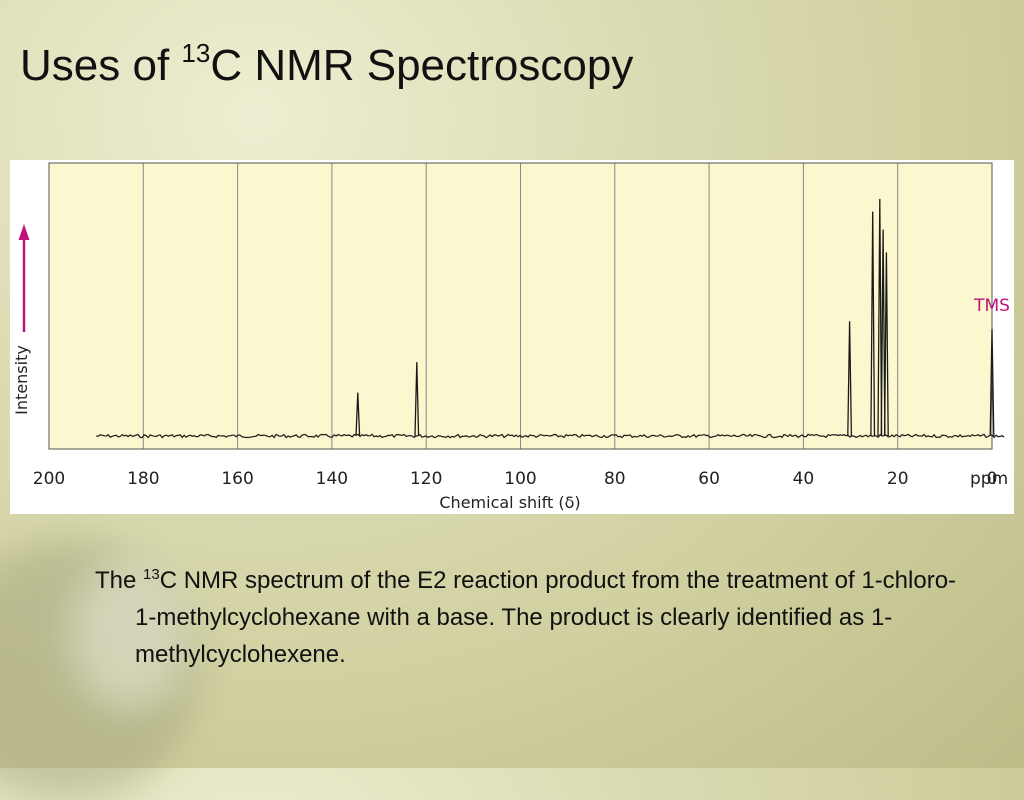 Image resolution: width=1024 pixels, height=800 pixels. Describe the element at coordinates (550, 436) in the screenshot. I see `baseline-trace` at that location.